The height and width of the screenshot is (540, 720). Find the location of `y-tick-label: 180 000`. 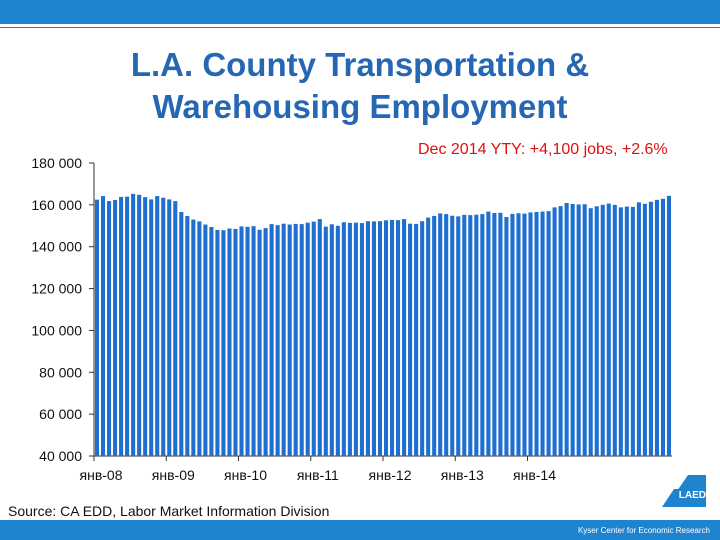

y-tick-label: 180 000 is located at coordinates (56, 163).